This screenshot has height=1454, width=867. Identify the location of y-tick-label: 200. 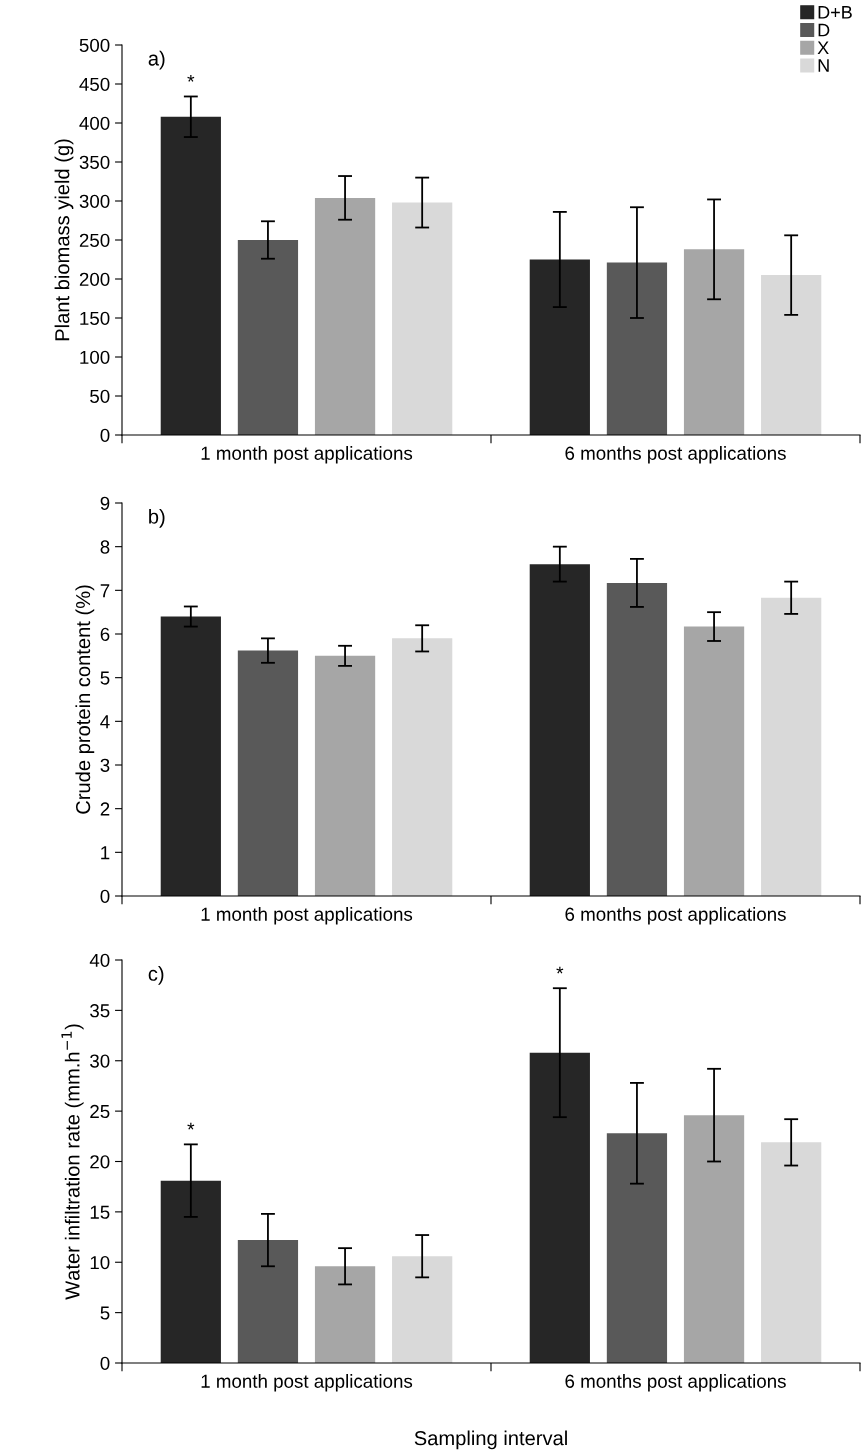
(94, 279).